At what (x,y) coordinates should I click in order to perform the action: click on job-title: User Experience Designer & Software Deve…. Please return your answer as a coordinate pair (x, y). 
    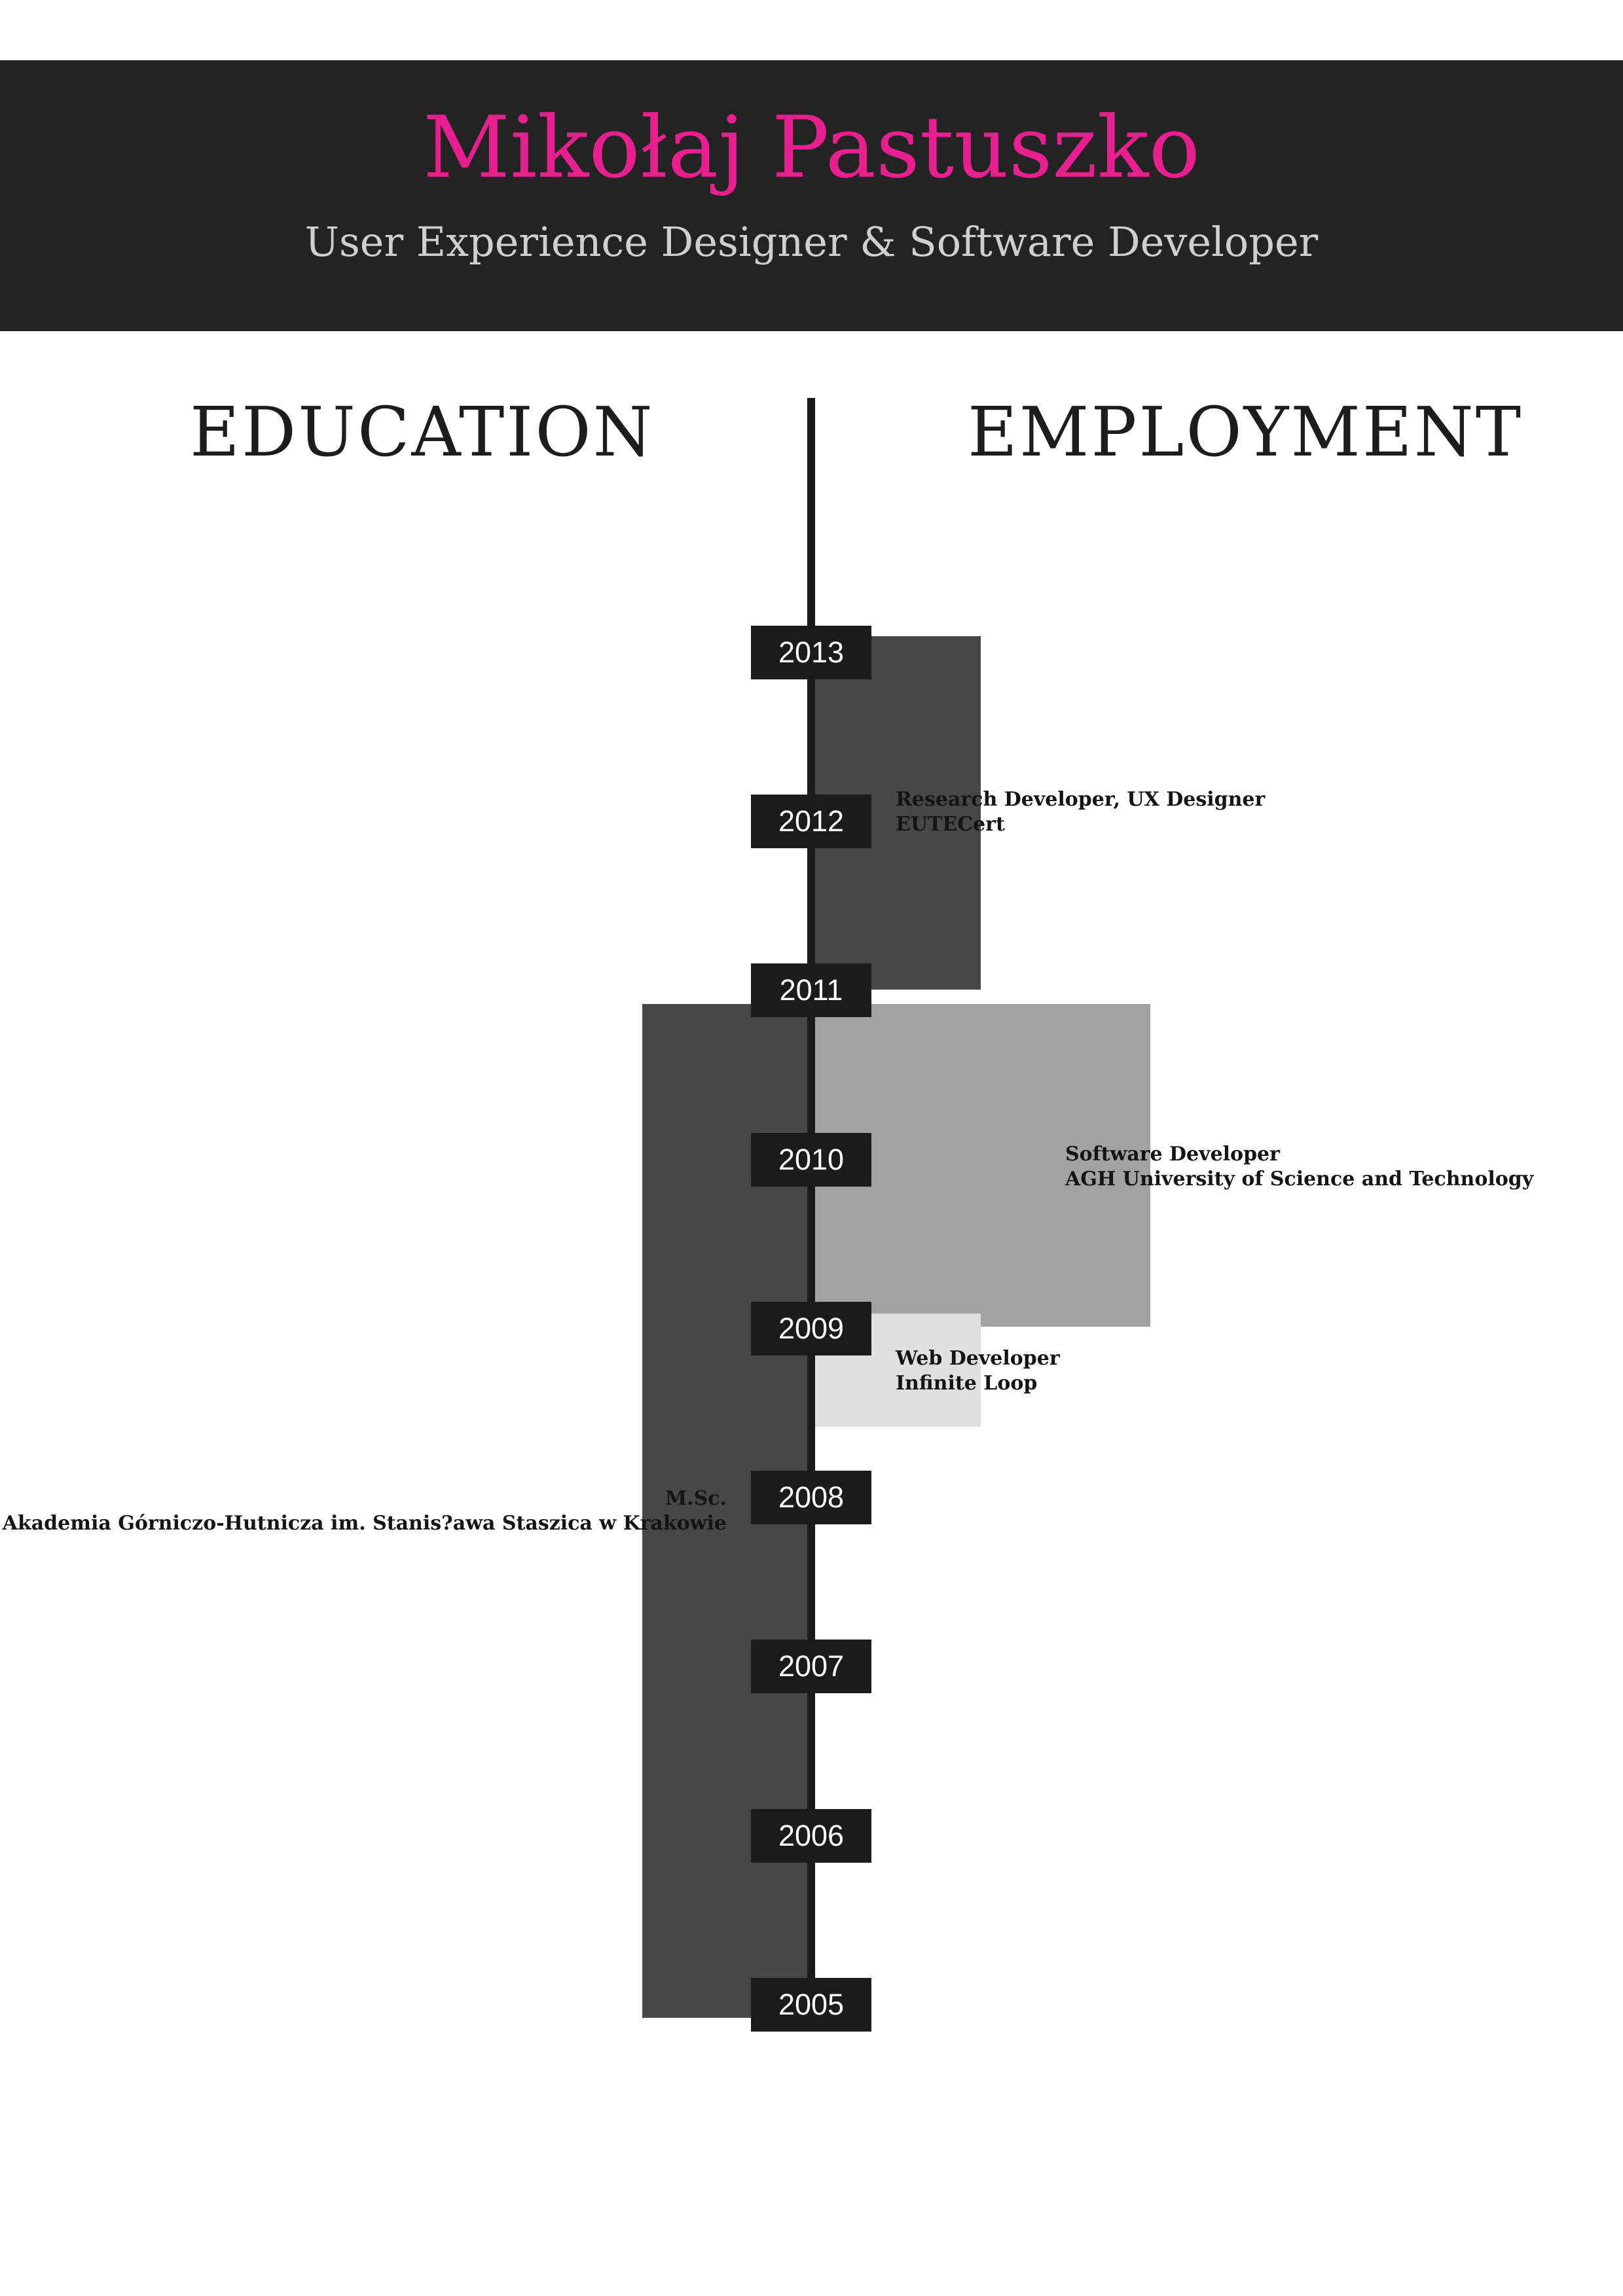
    Looking at the image, I should click on (811, 242).